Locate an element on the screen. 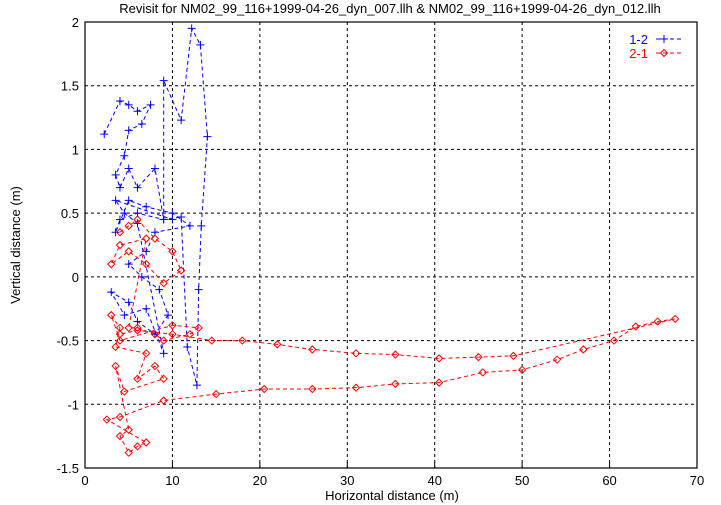  y-tick-label: 0 is located at coordinates (75, 277).